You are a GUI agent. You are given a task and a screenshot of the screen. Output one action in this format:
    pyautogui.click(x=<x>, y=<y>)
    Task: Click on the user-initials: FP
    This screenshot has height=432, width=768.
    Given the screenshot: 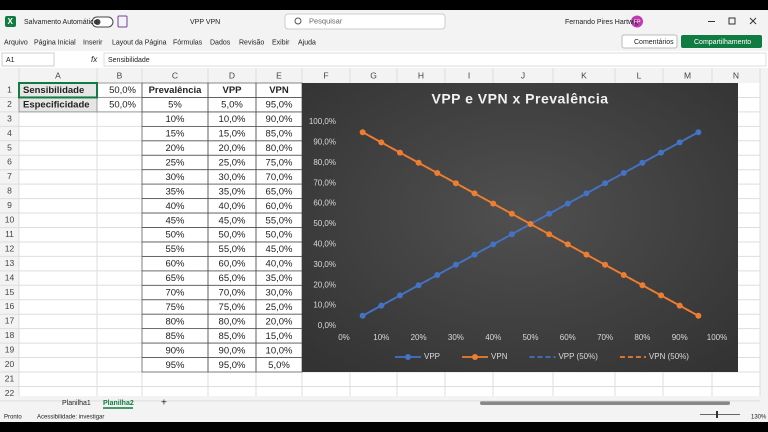 What is the action you would take?
    pyautogui.click(x=636, y=22)
    